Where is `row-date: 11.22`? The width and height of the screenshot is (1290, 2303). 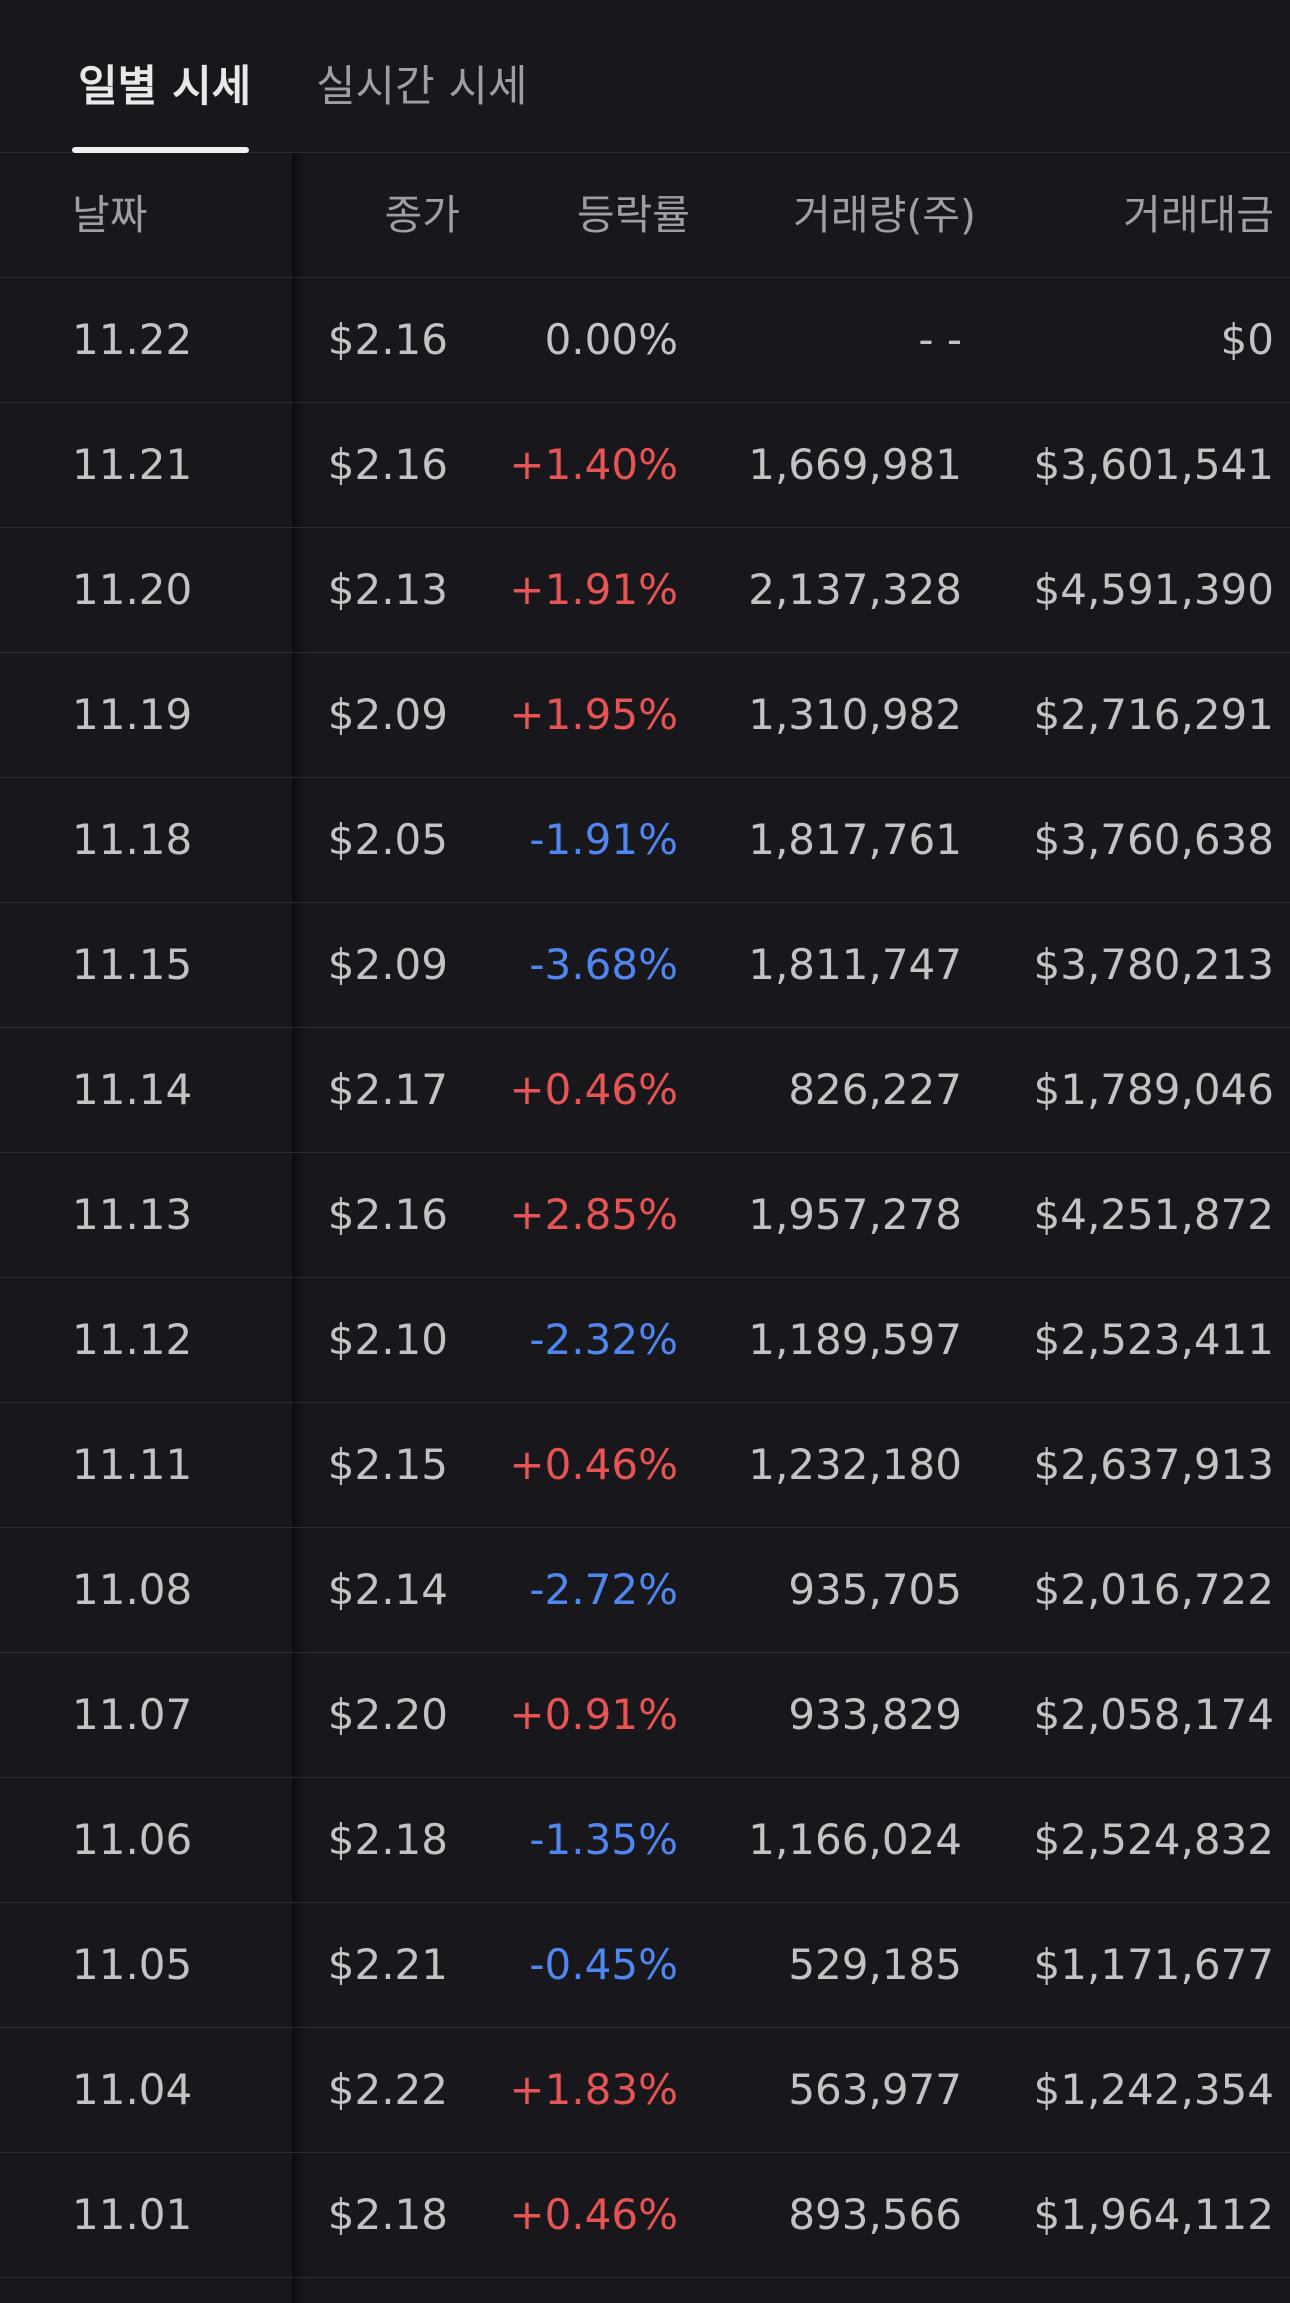
row-date: 11.22 is located at coordinates (132, 339).